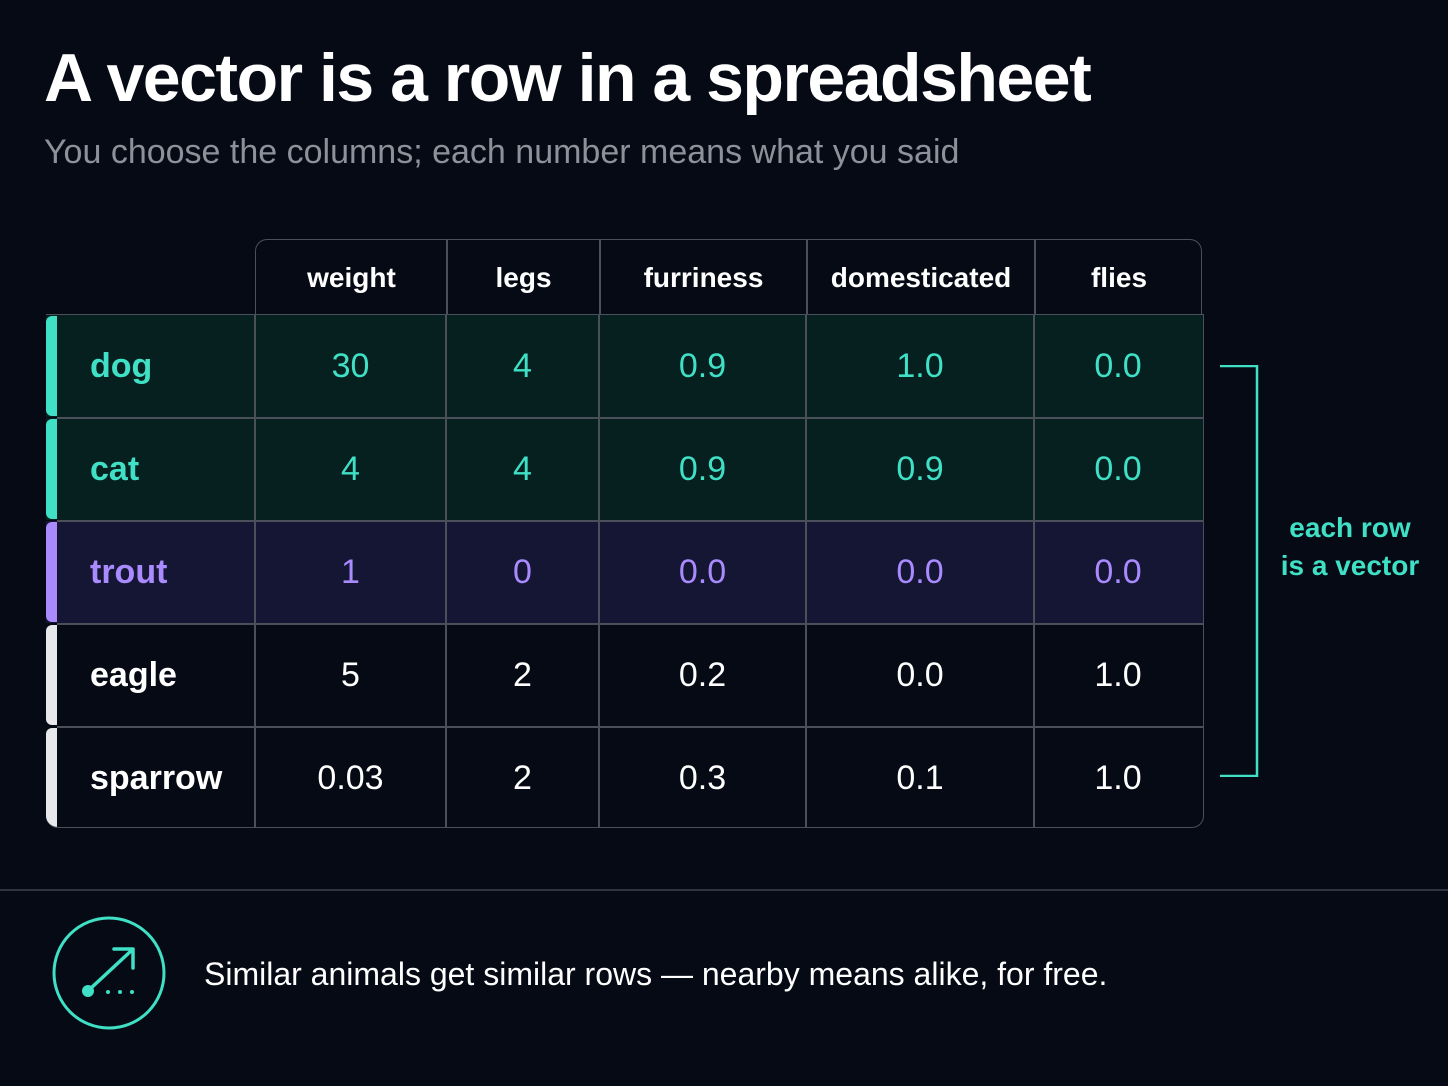  Describe the element at coordinates (351, 277) in the screenshot. I see `column-header-weight: weight` at that location.